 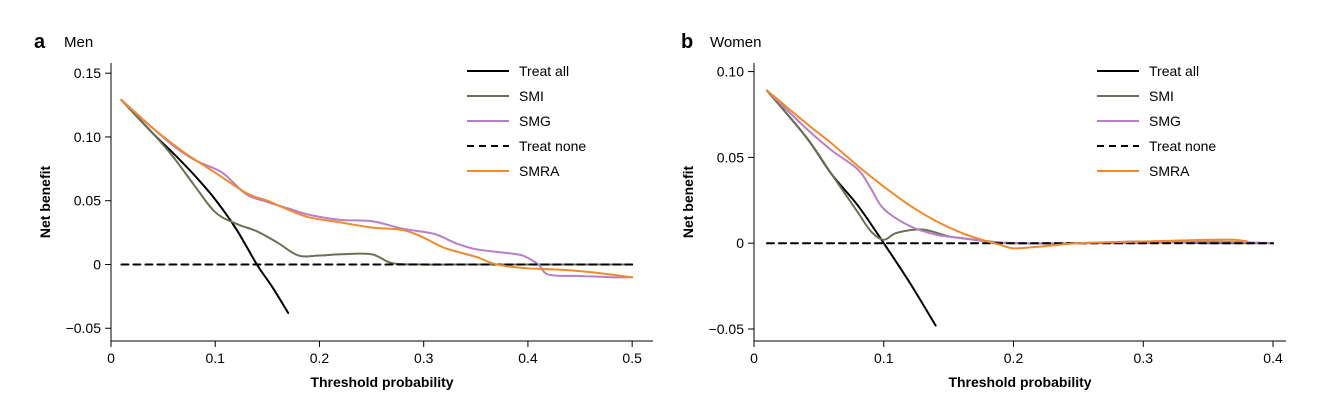 I want to click on y-tick-label: 0.15, so click(x=87, y=73).